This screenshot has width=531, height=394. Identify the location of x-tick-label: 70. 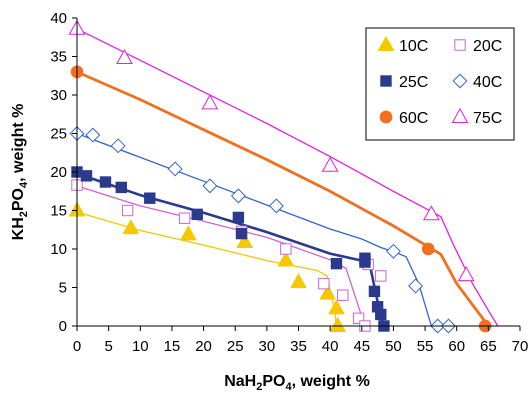
(520, 346).